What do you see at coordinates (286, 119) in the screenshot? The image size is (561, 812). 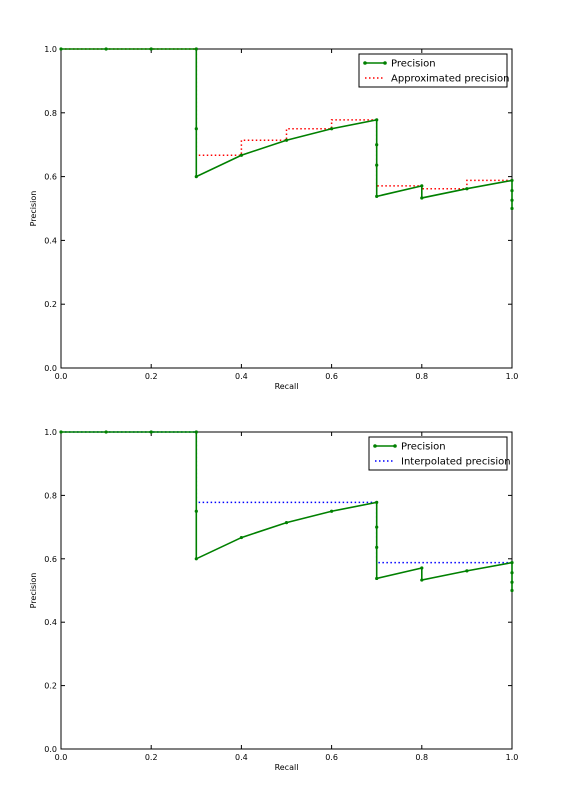 I see `series-line-approximated-precision` at bounding box center [286, 119].